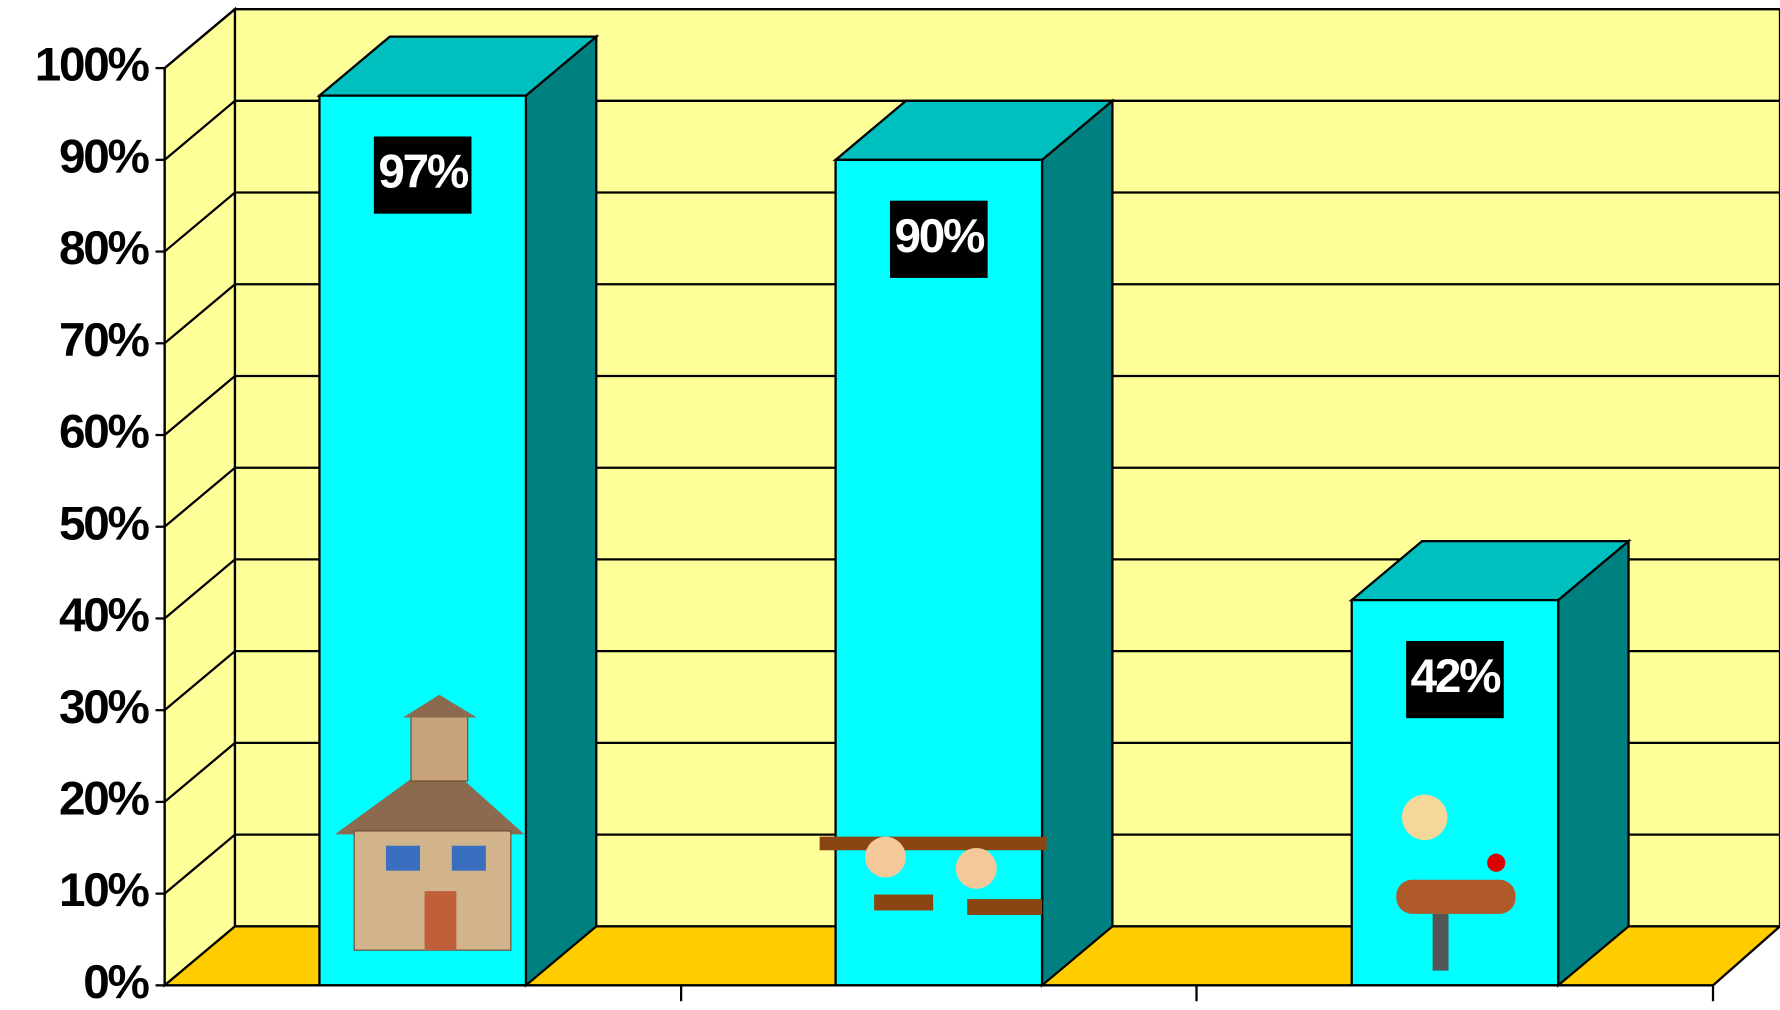  I want to click on students-icon, so click(933, 875).